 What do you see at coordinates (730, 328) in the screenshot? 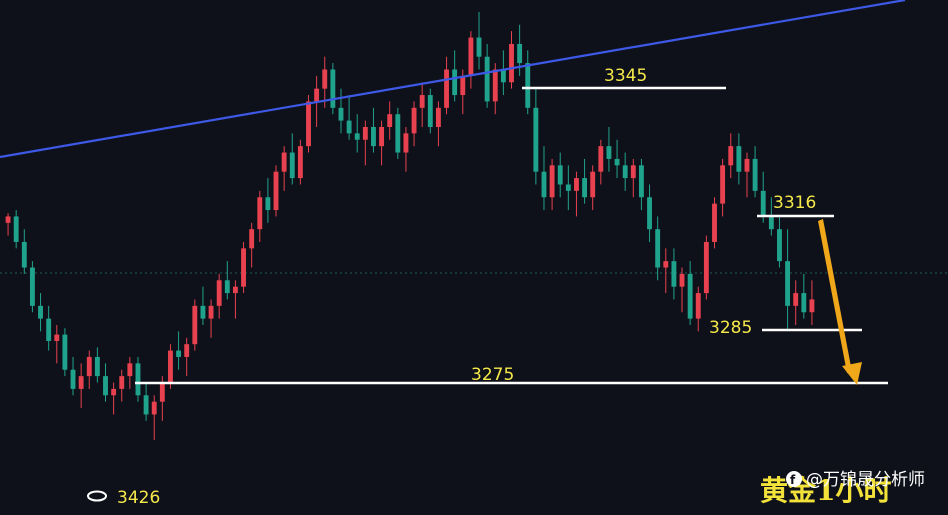
I see `level-label-3285: 3285` at bounding box center [730, 328].